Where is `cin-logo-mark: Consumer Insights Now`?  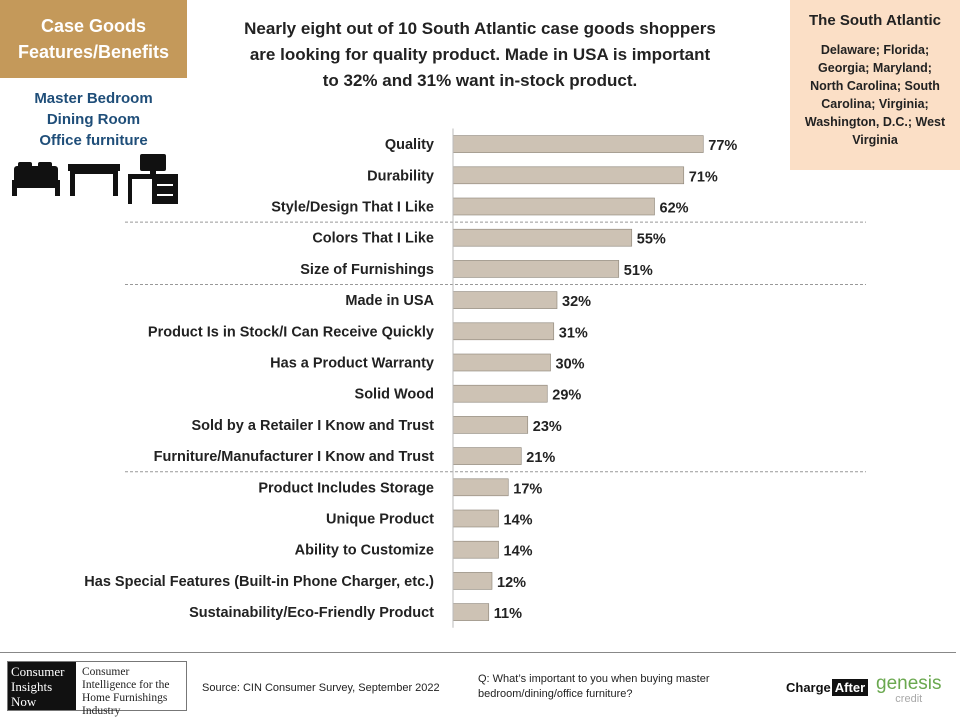
cin-logo-mark: Consumer Insights Now is located at coordinates (42, 686).